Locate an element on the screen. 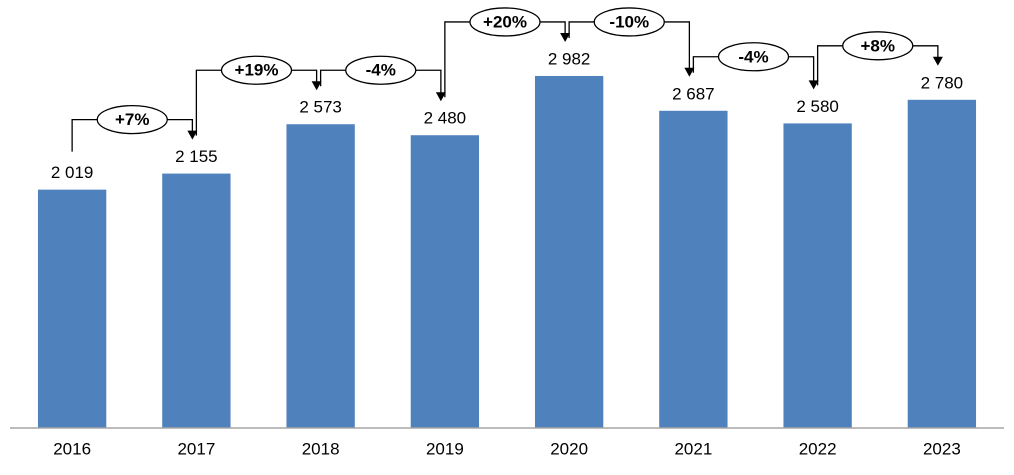 The height and width of the screenshot is (475, 1014). annotation: -10% is located at coordinates (629, 21).